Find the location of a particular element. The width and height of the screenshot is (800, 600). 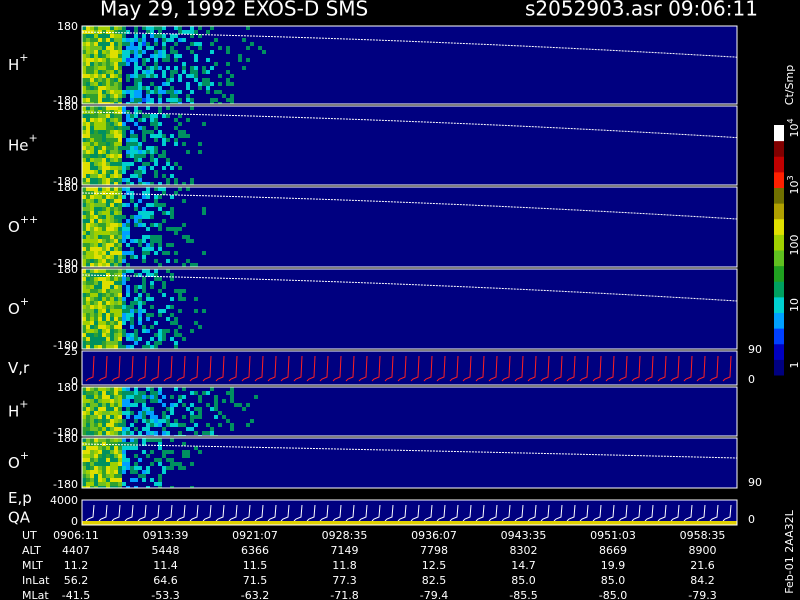

colorbar-base: 100 is located at coordinates (794, 245).